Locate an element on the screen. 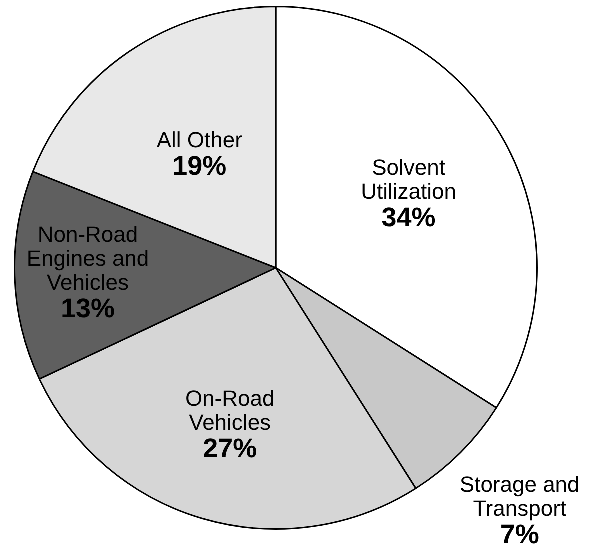 The width and height of the screenshot is (613, 556). data-label: 34% is located at coordinates (409, 217).